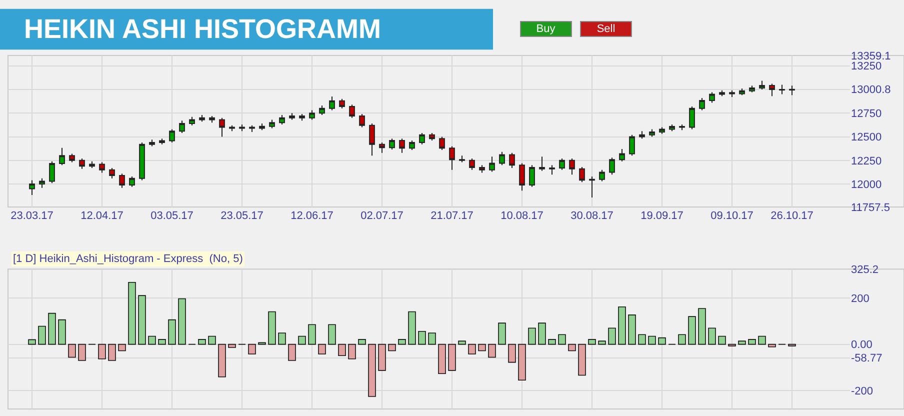  I want to click on x-tick-label: 23.05.17, so click(242, 216).